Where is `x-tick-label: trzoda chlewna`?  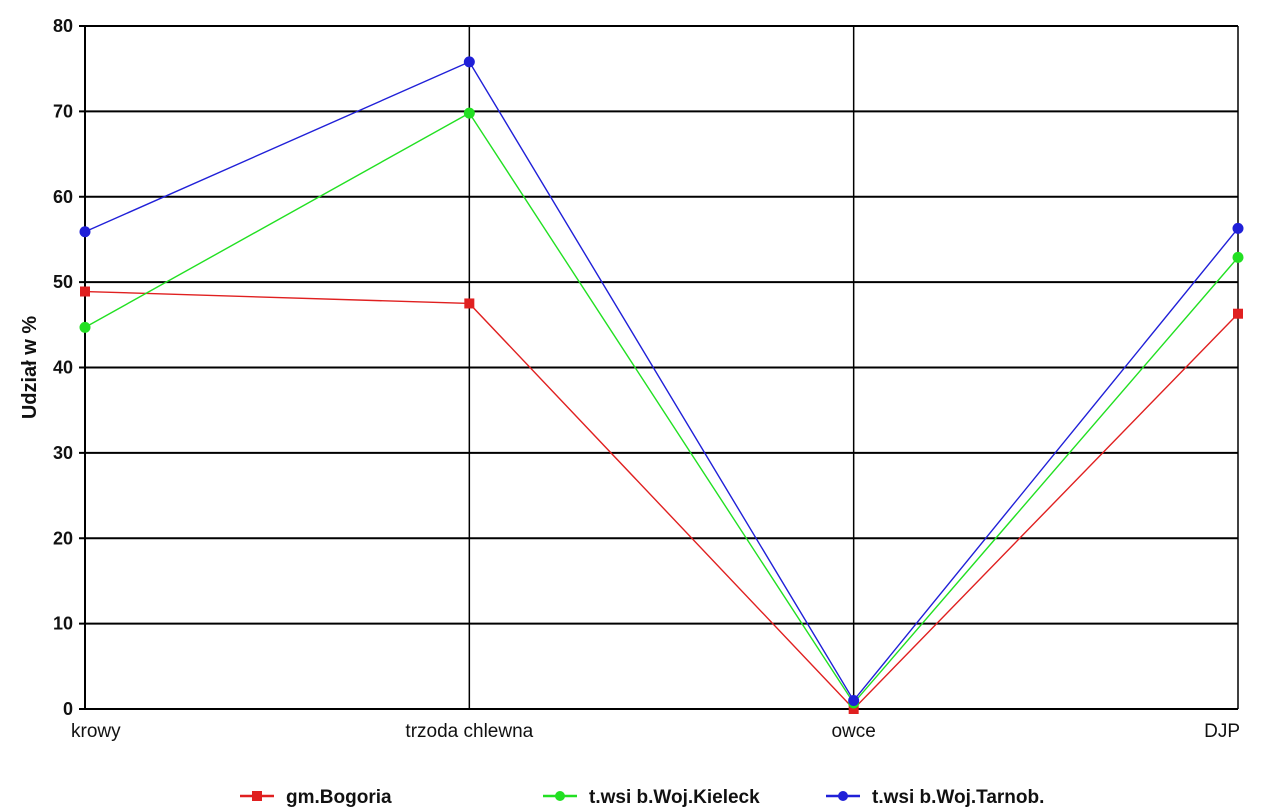 x-tick-label: trzoda chlewna is located at coordinates (469, 731).